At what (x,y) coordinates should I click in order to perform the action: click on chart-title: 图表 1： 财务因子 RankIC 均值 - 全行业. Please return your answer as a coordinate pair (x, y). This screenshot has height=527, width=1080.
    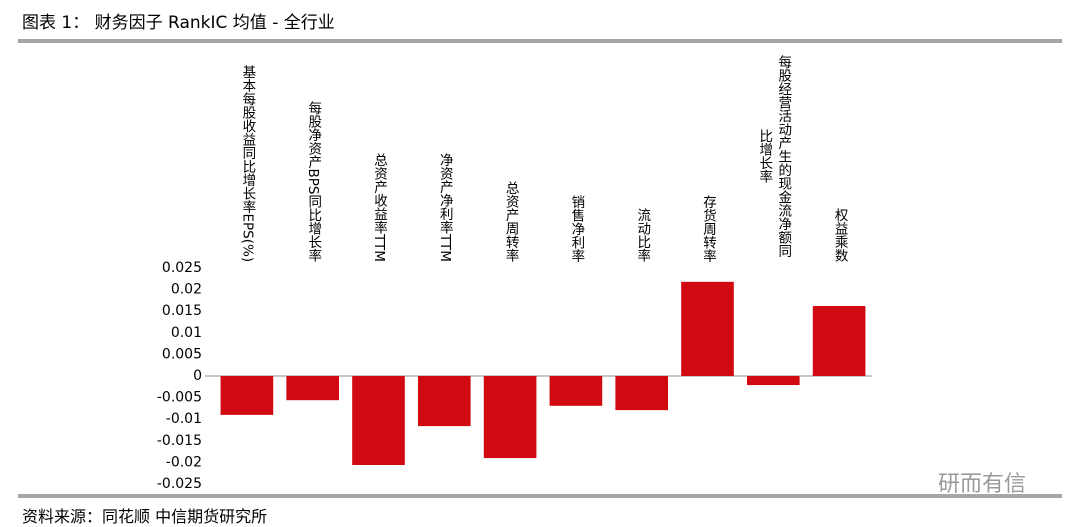
    Looking at the image, I should click on (178, 23).